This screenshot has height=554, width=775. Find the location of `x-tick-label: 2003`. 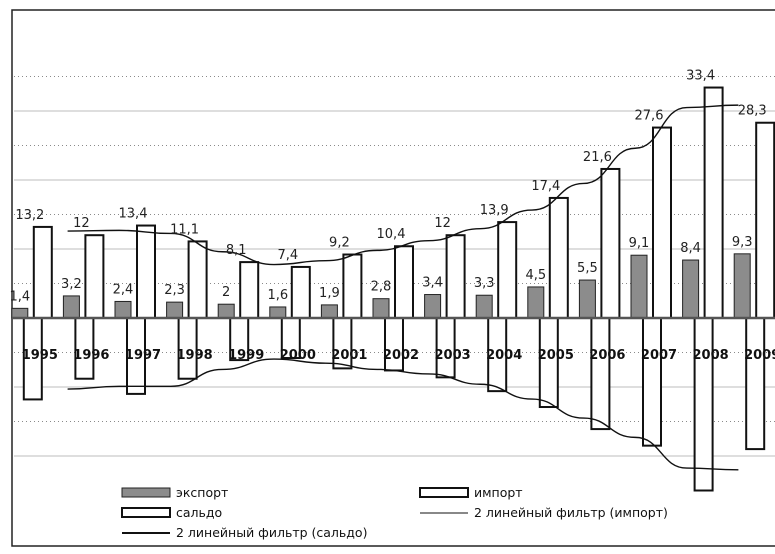

x-tick-label: 2003 is located at coordinates (453, 355).